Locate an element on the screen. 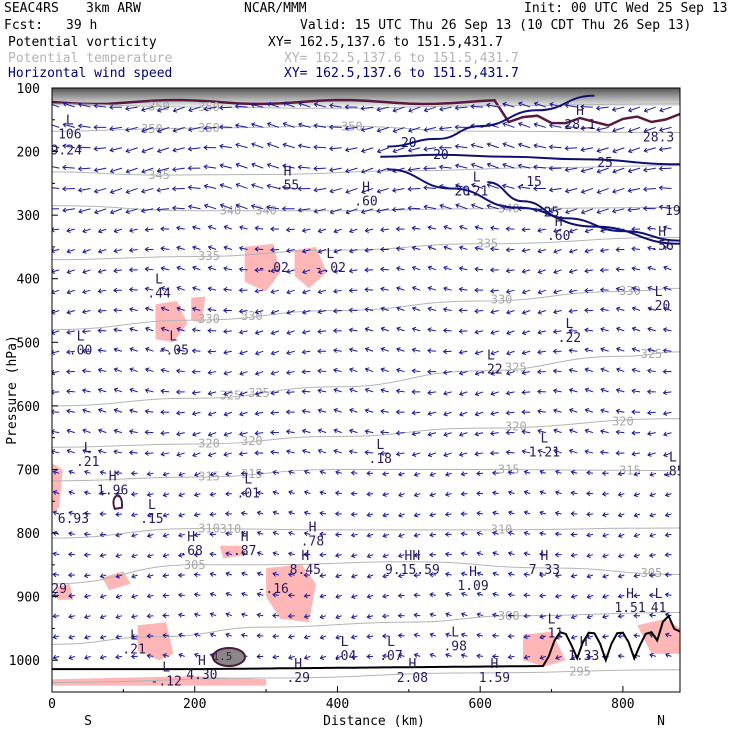  terrain-surface-line is located at coordinates (366, 642).